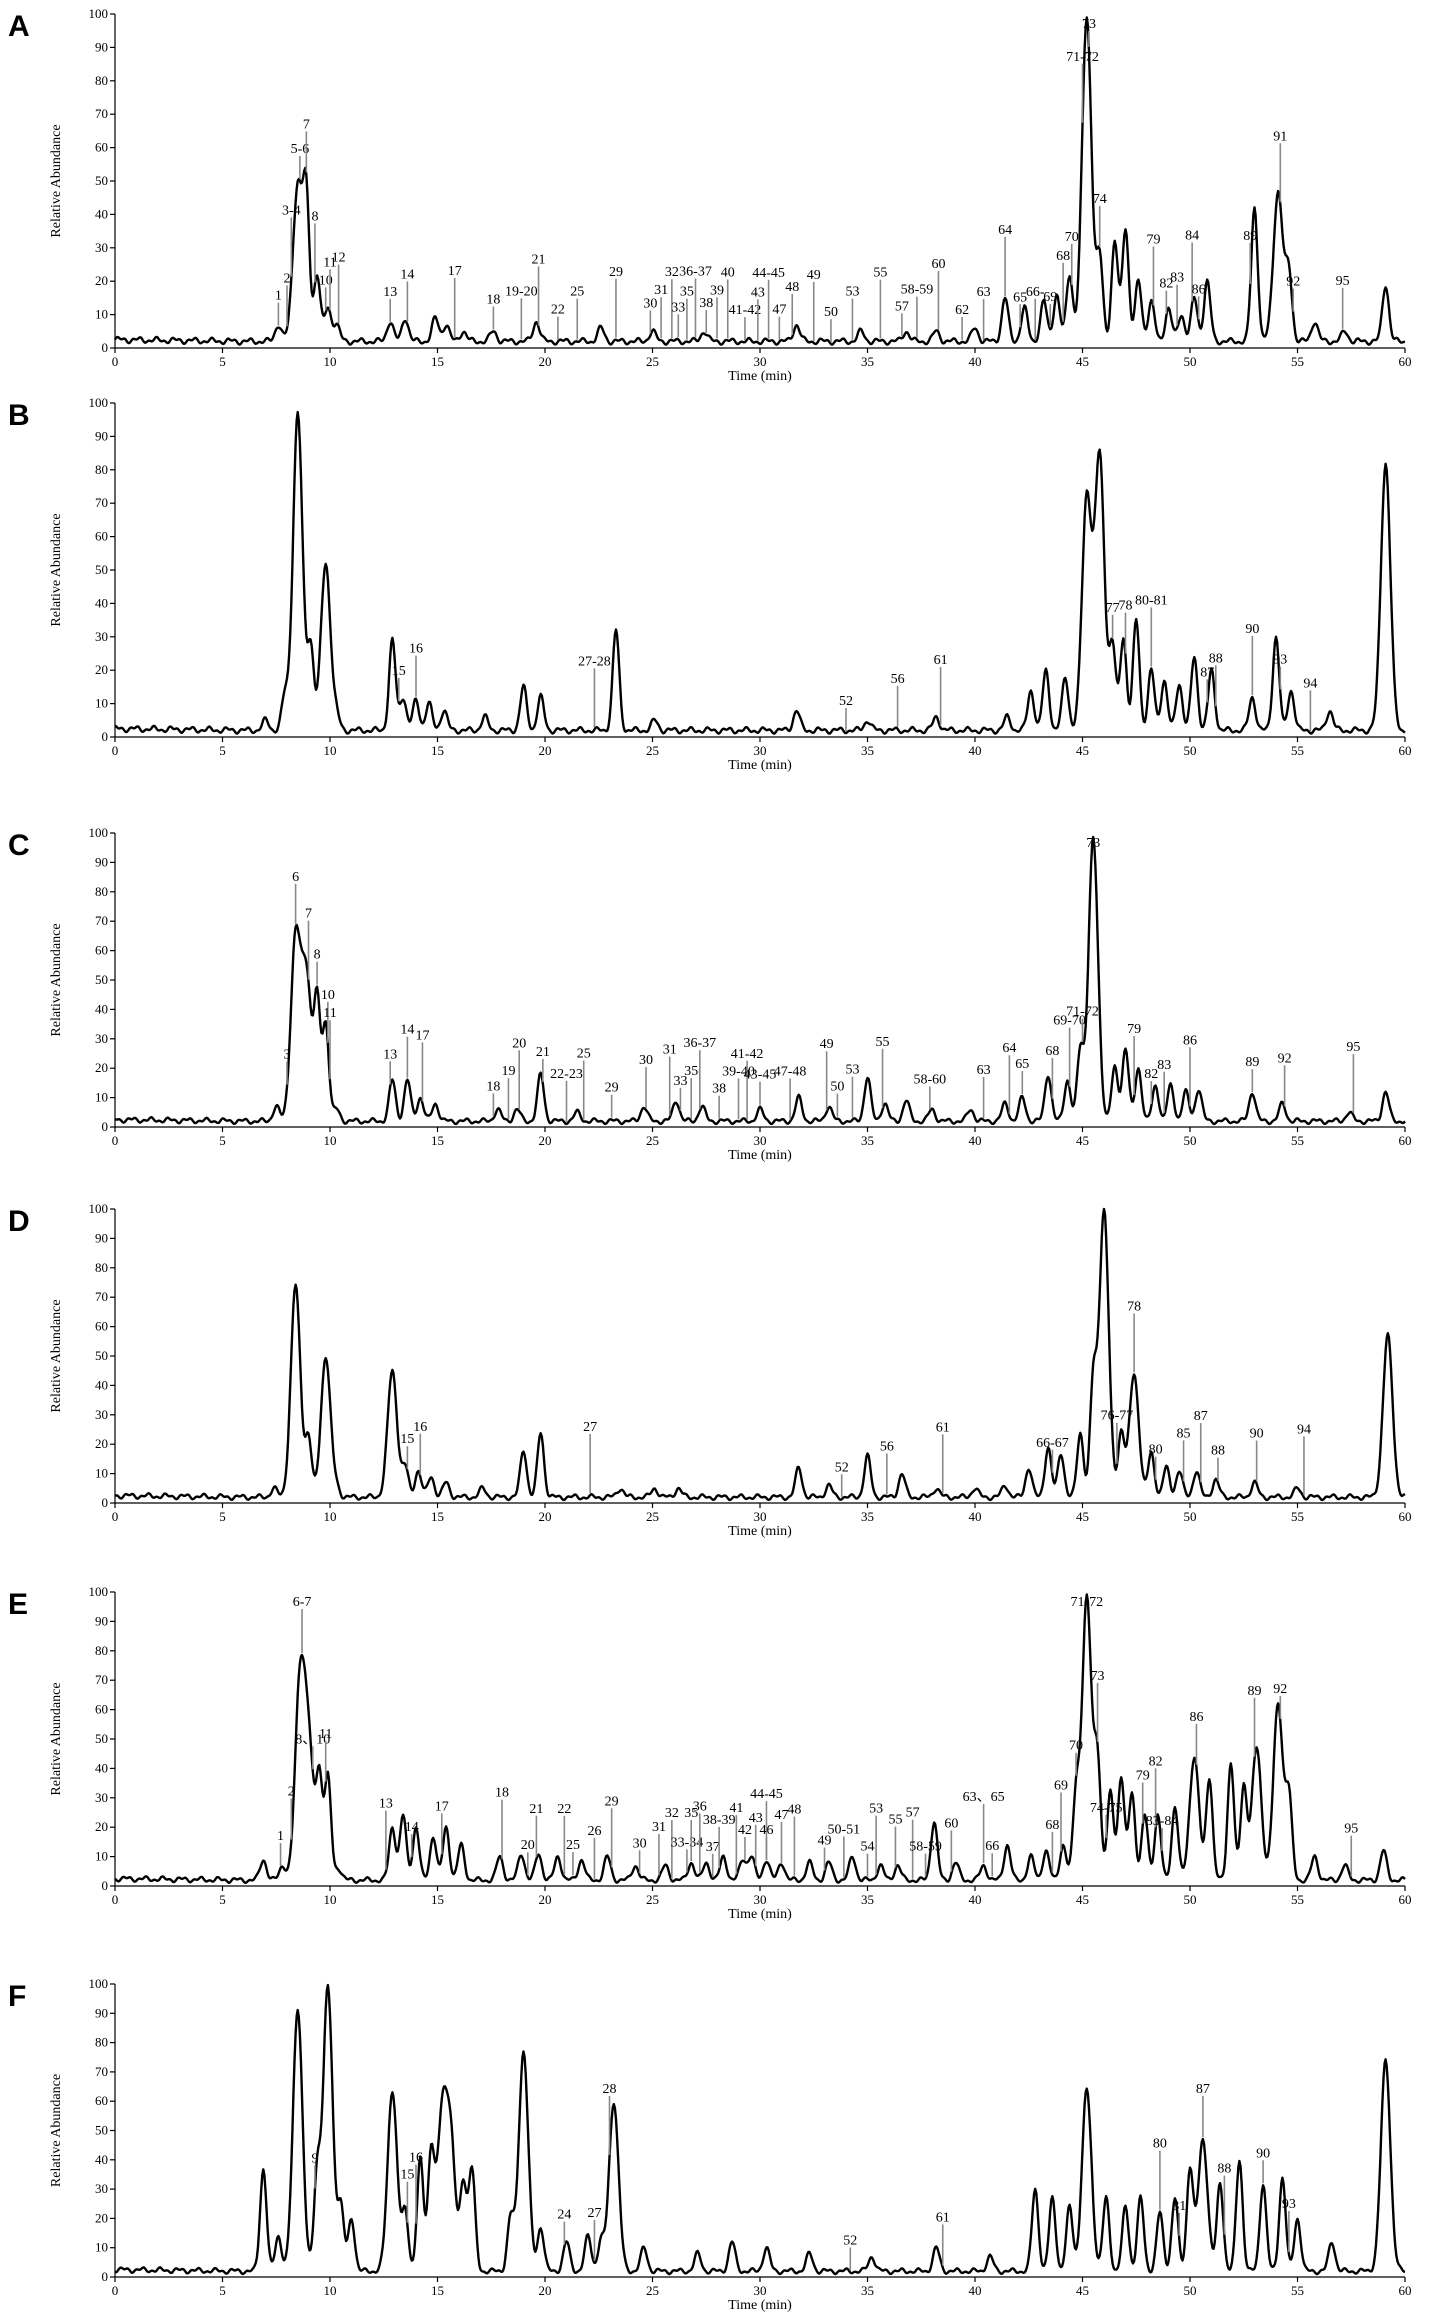  I want to click on peak-label: 94, so click(1310, 683).